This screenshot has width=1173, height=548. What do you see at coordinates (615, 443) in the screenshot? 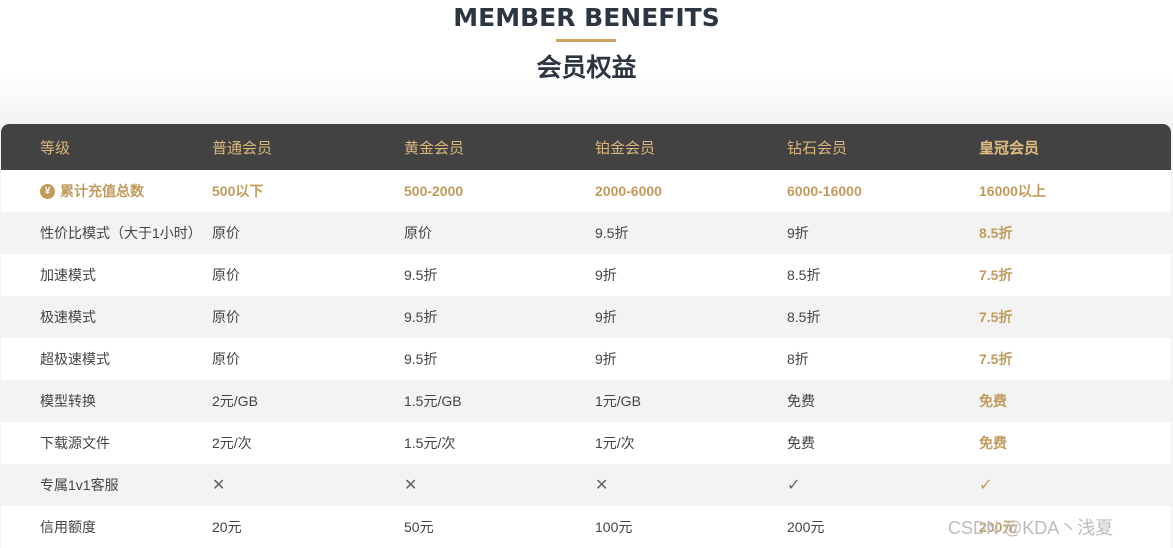
I see `table-cell: 1元/次` at bounding box center [615, 443].